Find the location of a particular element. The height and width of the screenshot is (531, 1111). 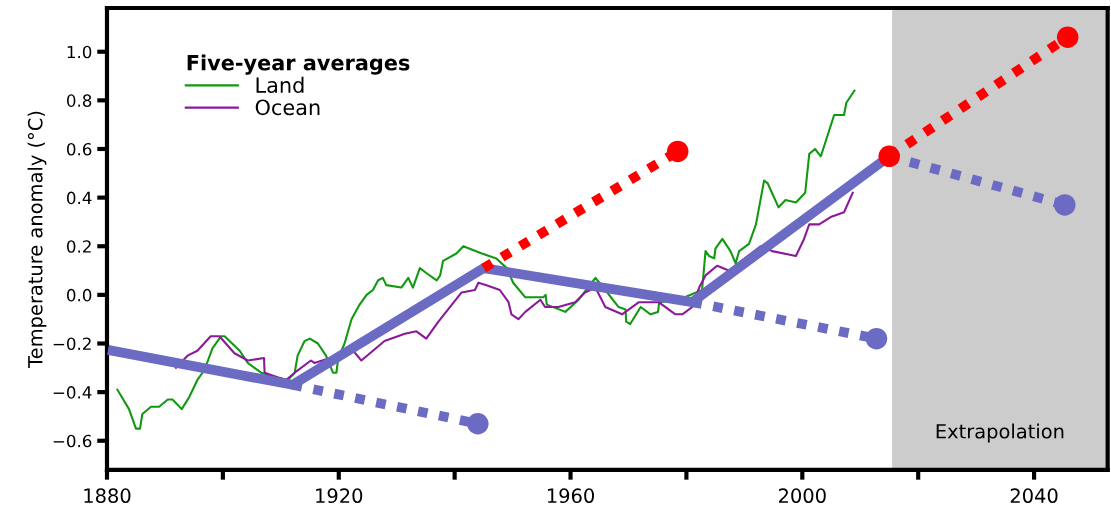

x-tick-label: 2000 is located at coordinates (802, 496).